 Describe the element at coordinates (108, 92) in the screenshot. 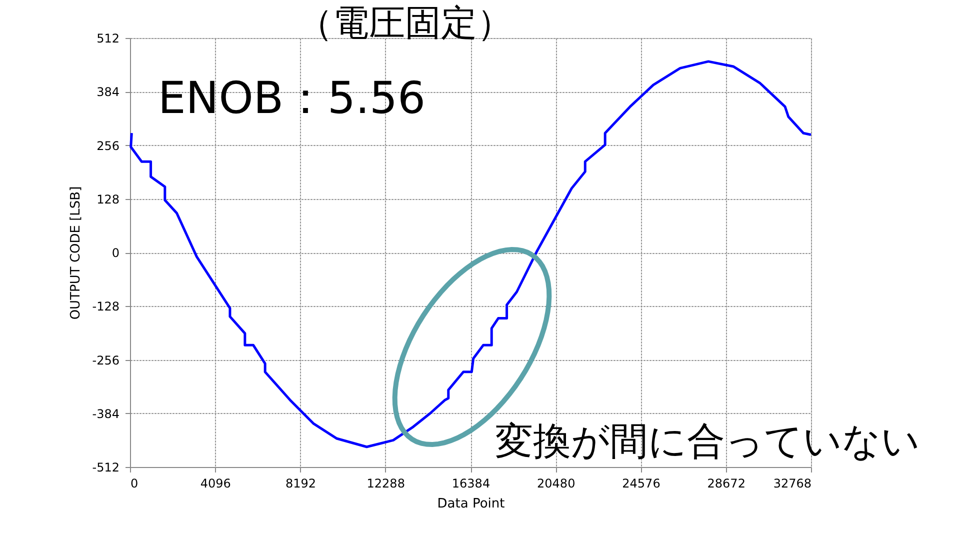

I see `y-tick-label: 384` at that location.